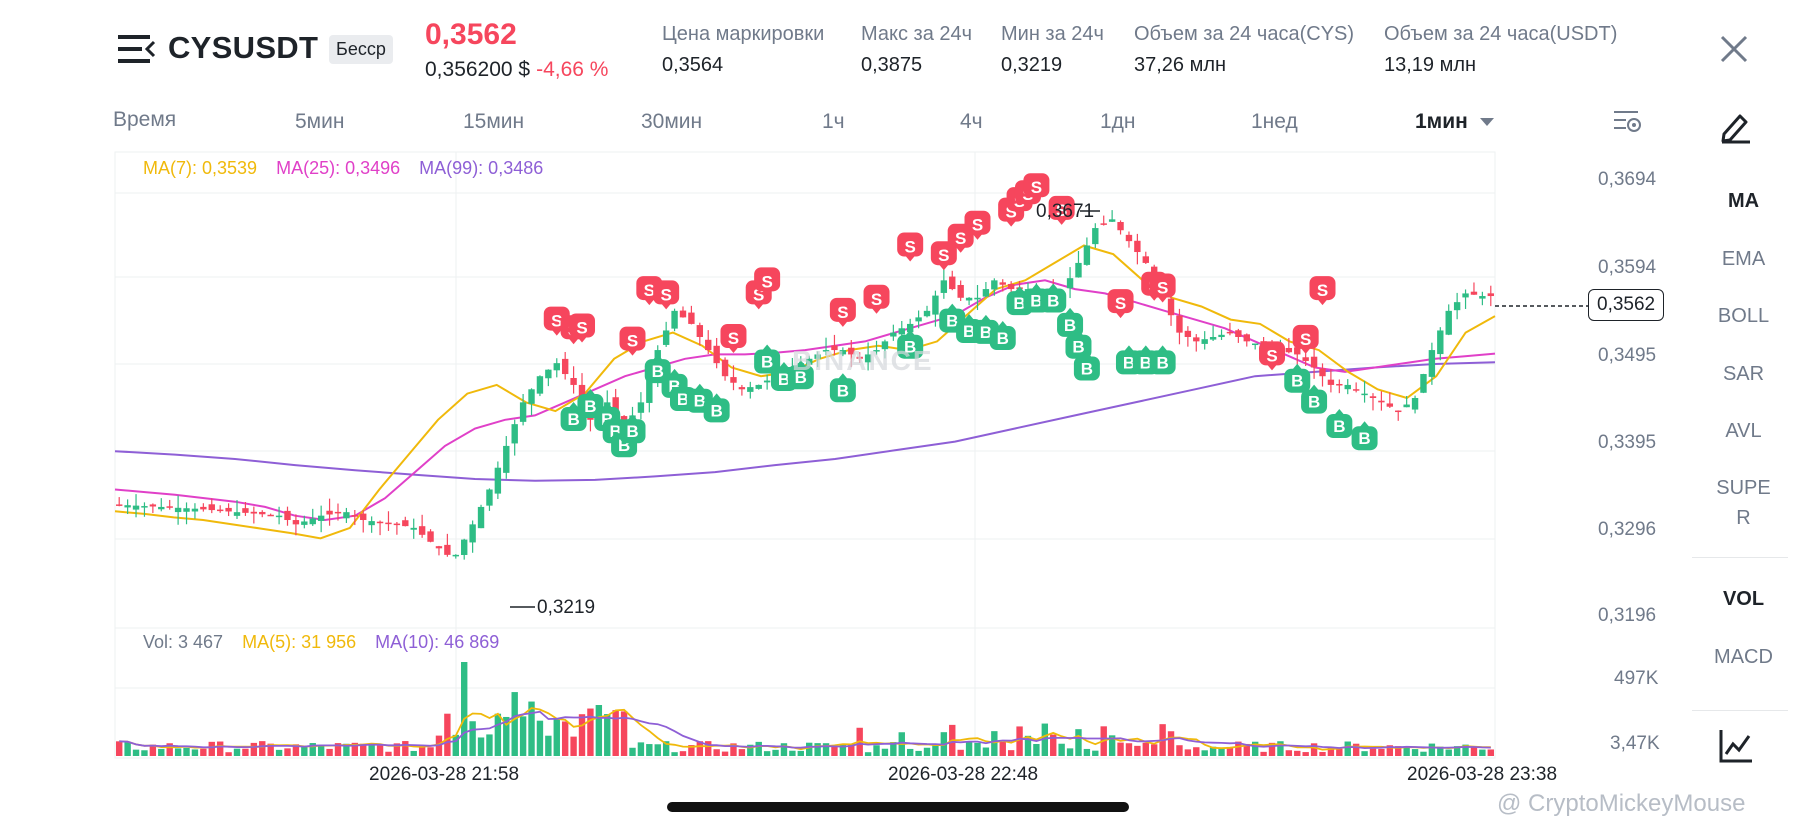 This screenshot has height=828, width=1795. Describe the element at coordinates (320, 121) in the screenshot. I see `tab-5min: 5мин` at that location.